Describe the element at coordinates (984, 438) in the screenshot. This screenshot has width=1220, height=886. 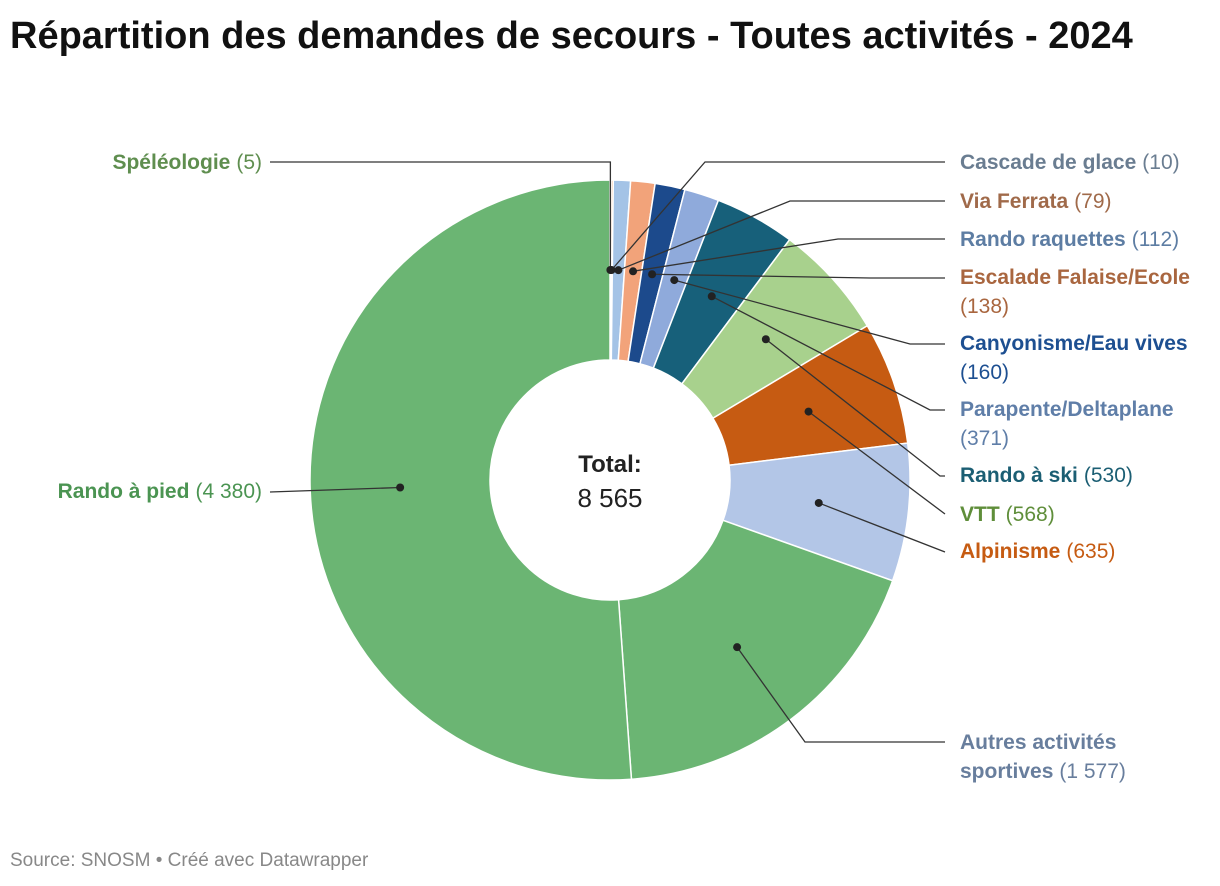
I see `slice-label-value: (371)` at that location.